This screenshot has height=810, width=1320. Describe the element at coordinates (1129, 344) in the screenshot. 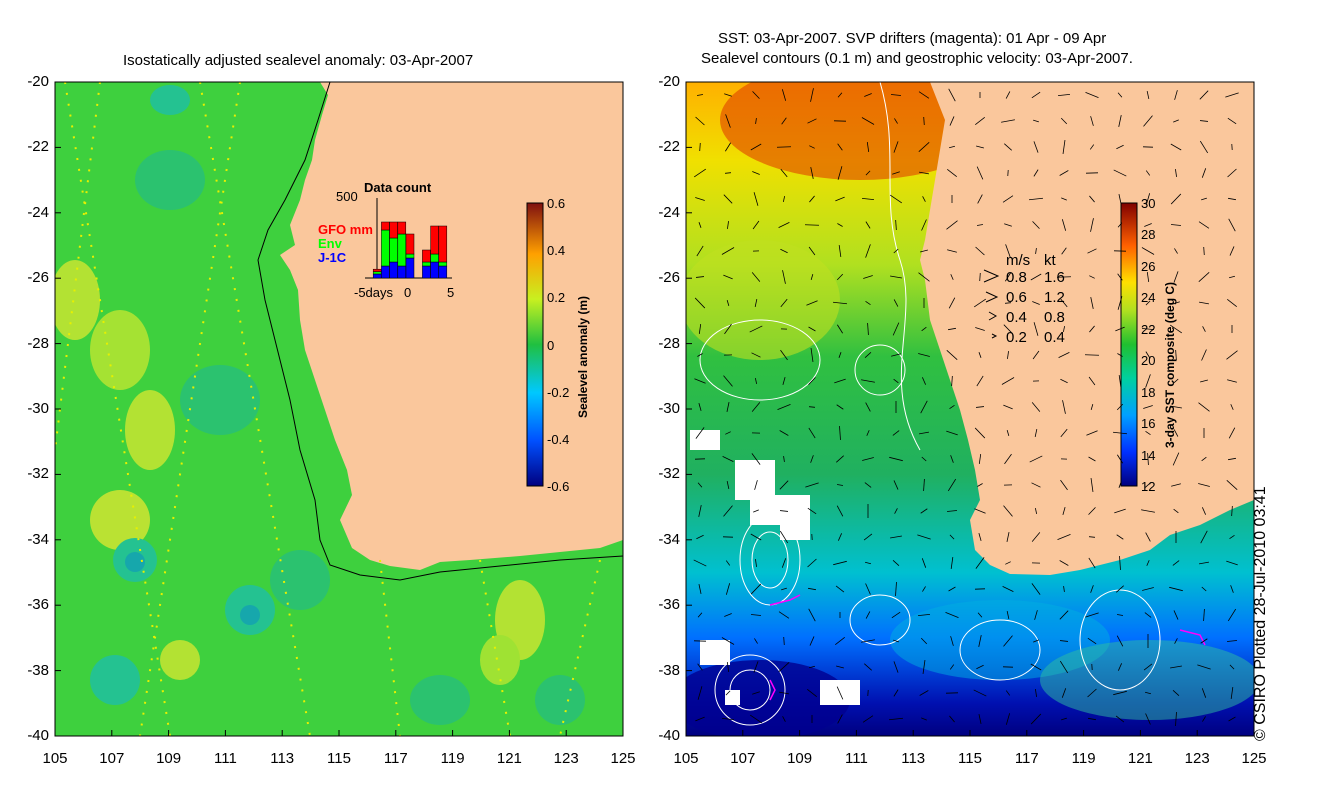

I see `sst-colorbar` at that location.